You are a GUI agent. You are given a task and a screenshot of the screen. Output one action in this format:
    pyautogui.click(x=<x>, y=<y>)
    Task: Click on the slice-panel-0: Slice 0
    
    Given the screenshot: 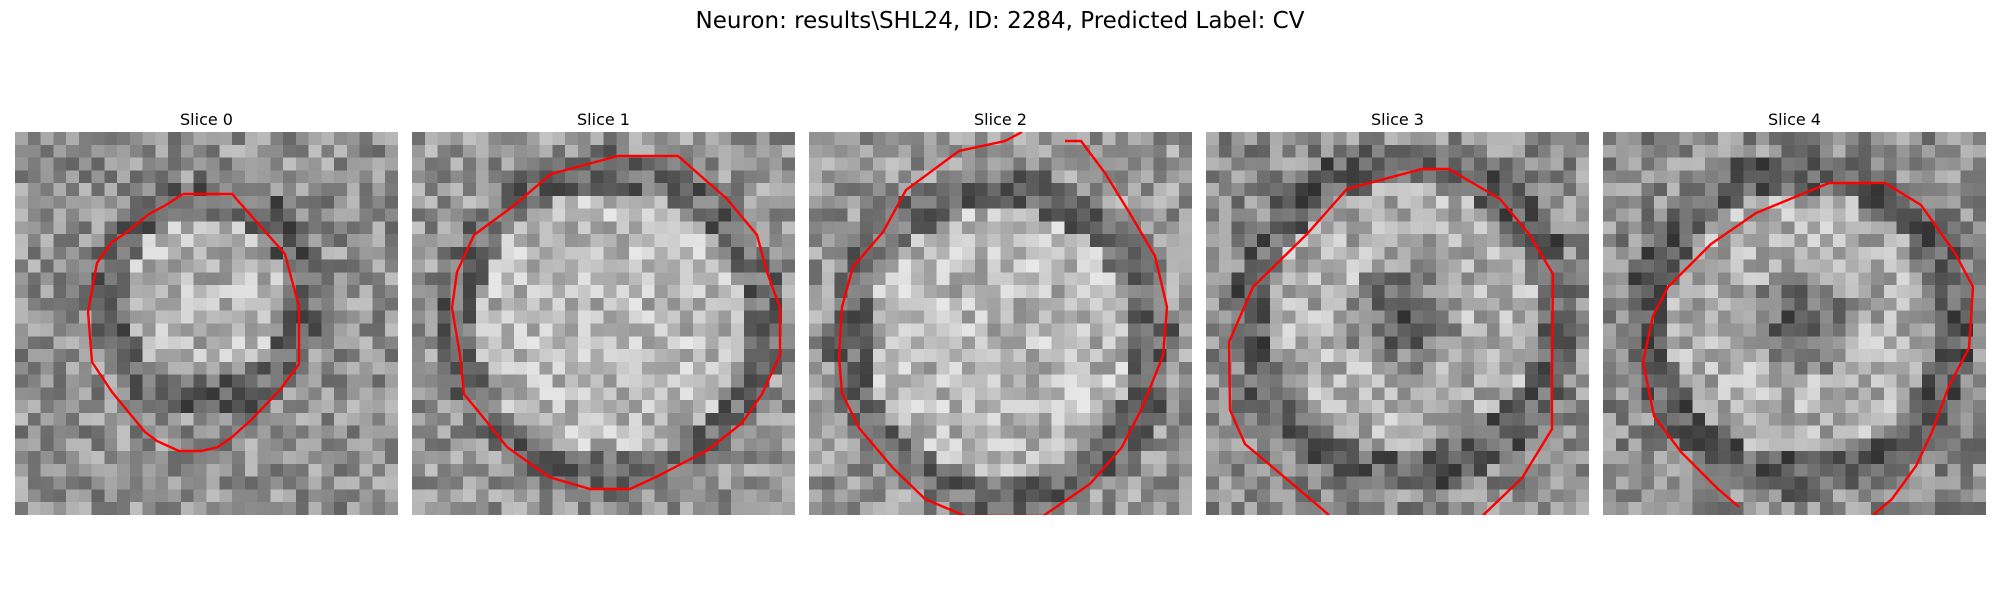 What is the action you would take?
    pyautogui.click(x=206, y=311)
    